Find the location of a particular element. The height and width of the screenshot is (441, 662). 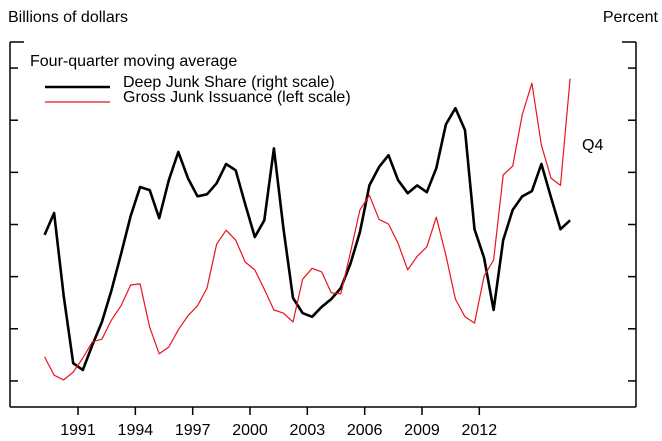

legend-label: Deep Junk Share (right scale) is located at coordinates (229, 82).